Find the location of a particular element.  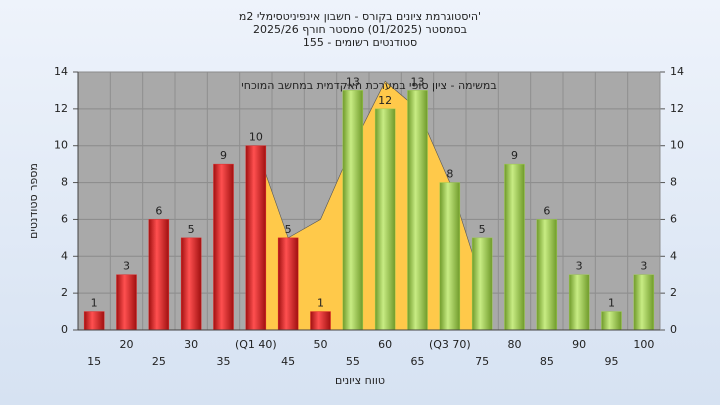

x-tick-label: 75 is located at coordinates (482, 361).